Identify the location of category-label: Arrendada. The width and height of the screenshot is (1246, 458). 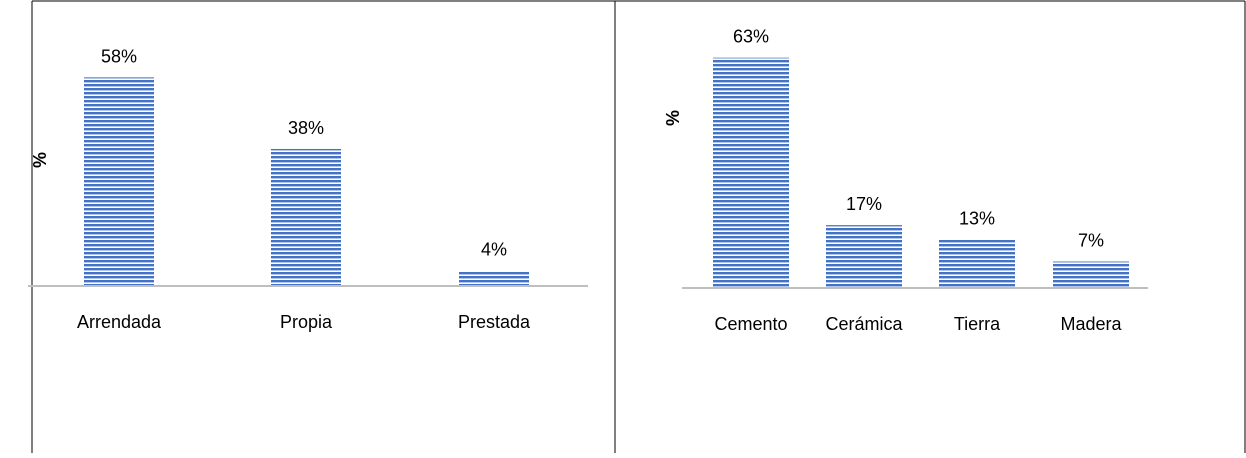
(119, 322).